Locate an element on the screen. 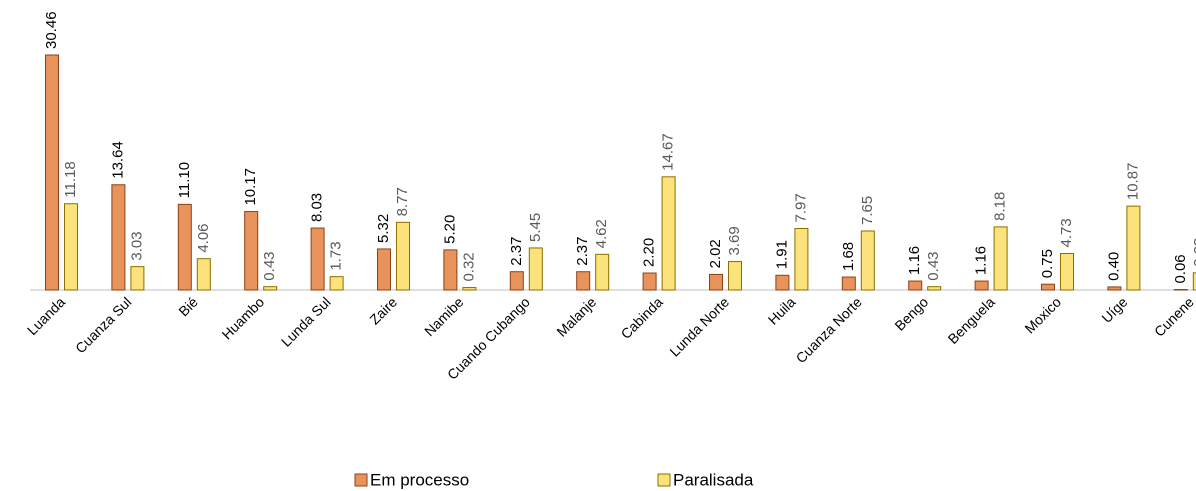 The image size is (1196, 491). x-tick-label: Malanje is located at coordinates (576, 317).